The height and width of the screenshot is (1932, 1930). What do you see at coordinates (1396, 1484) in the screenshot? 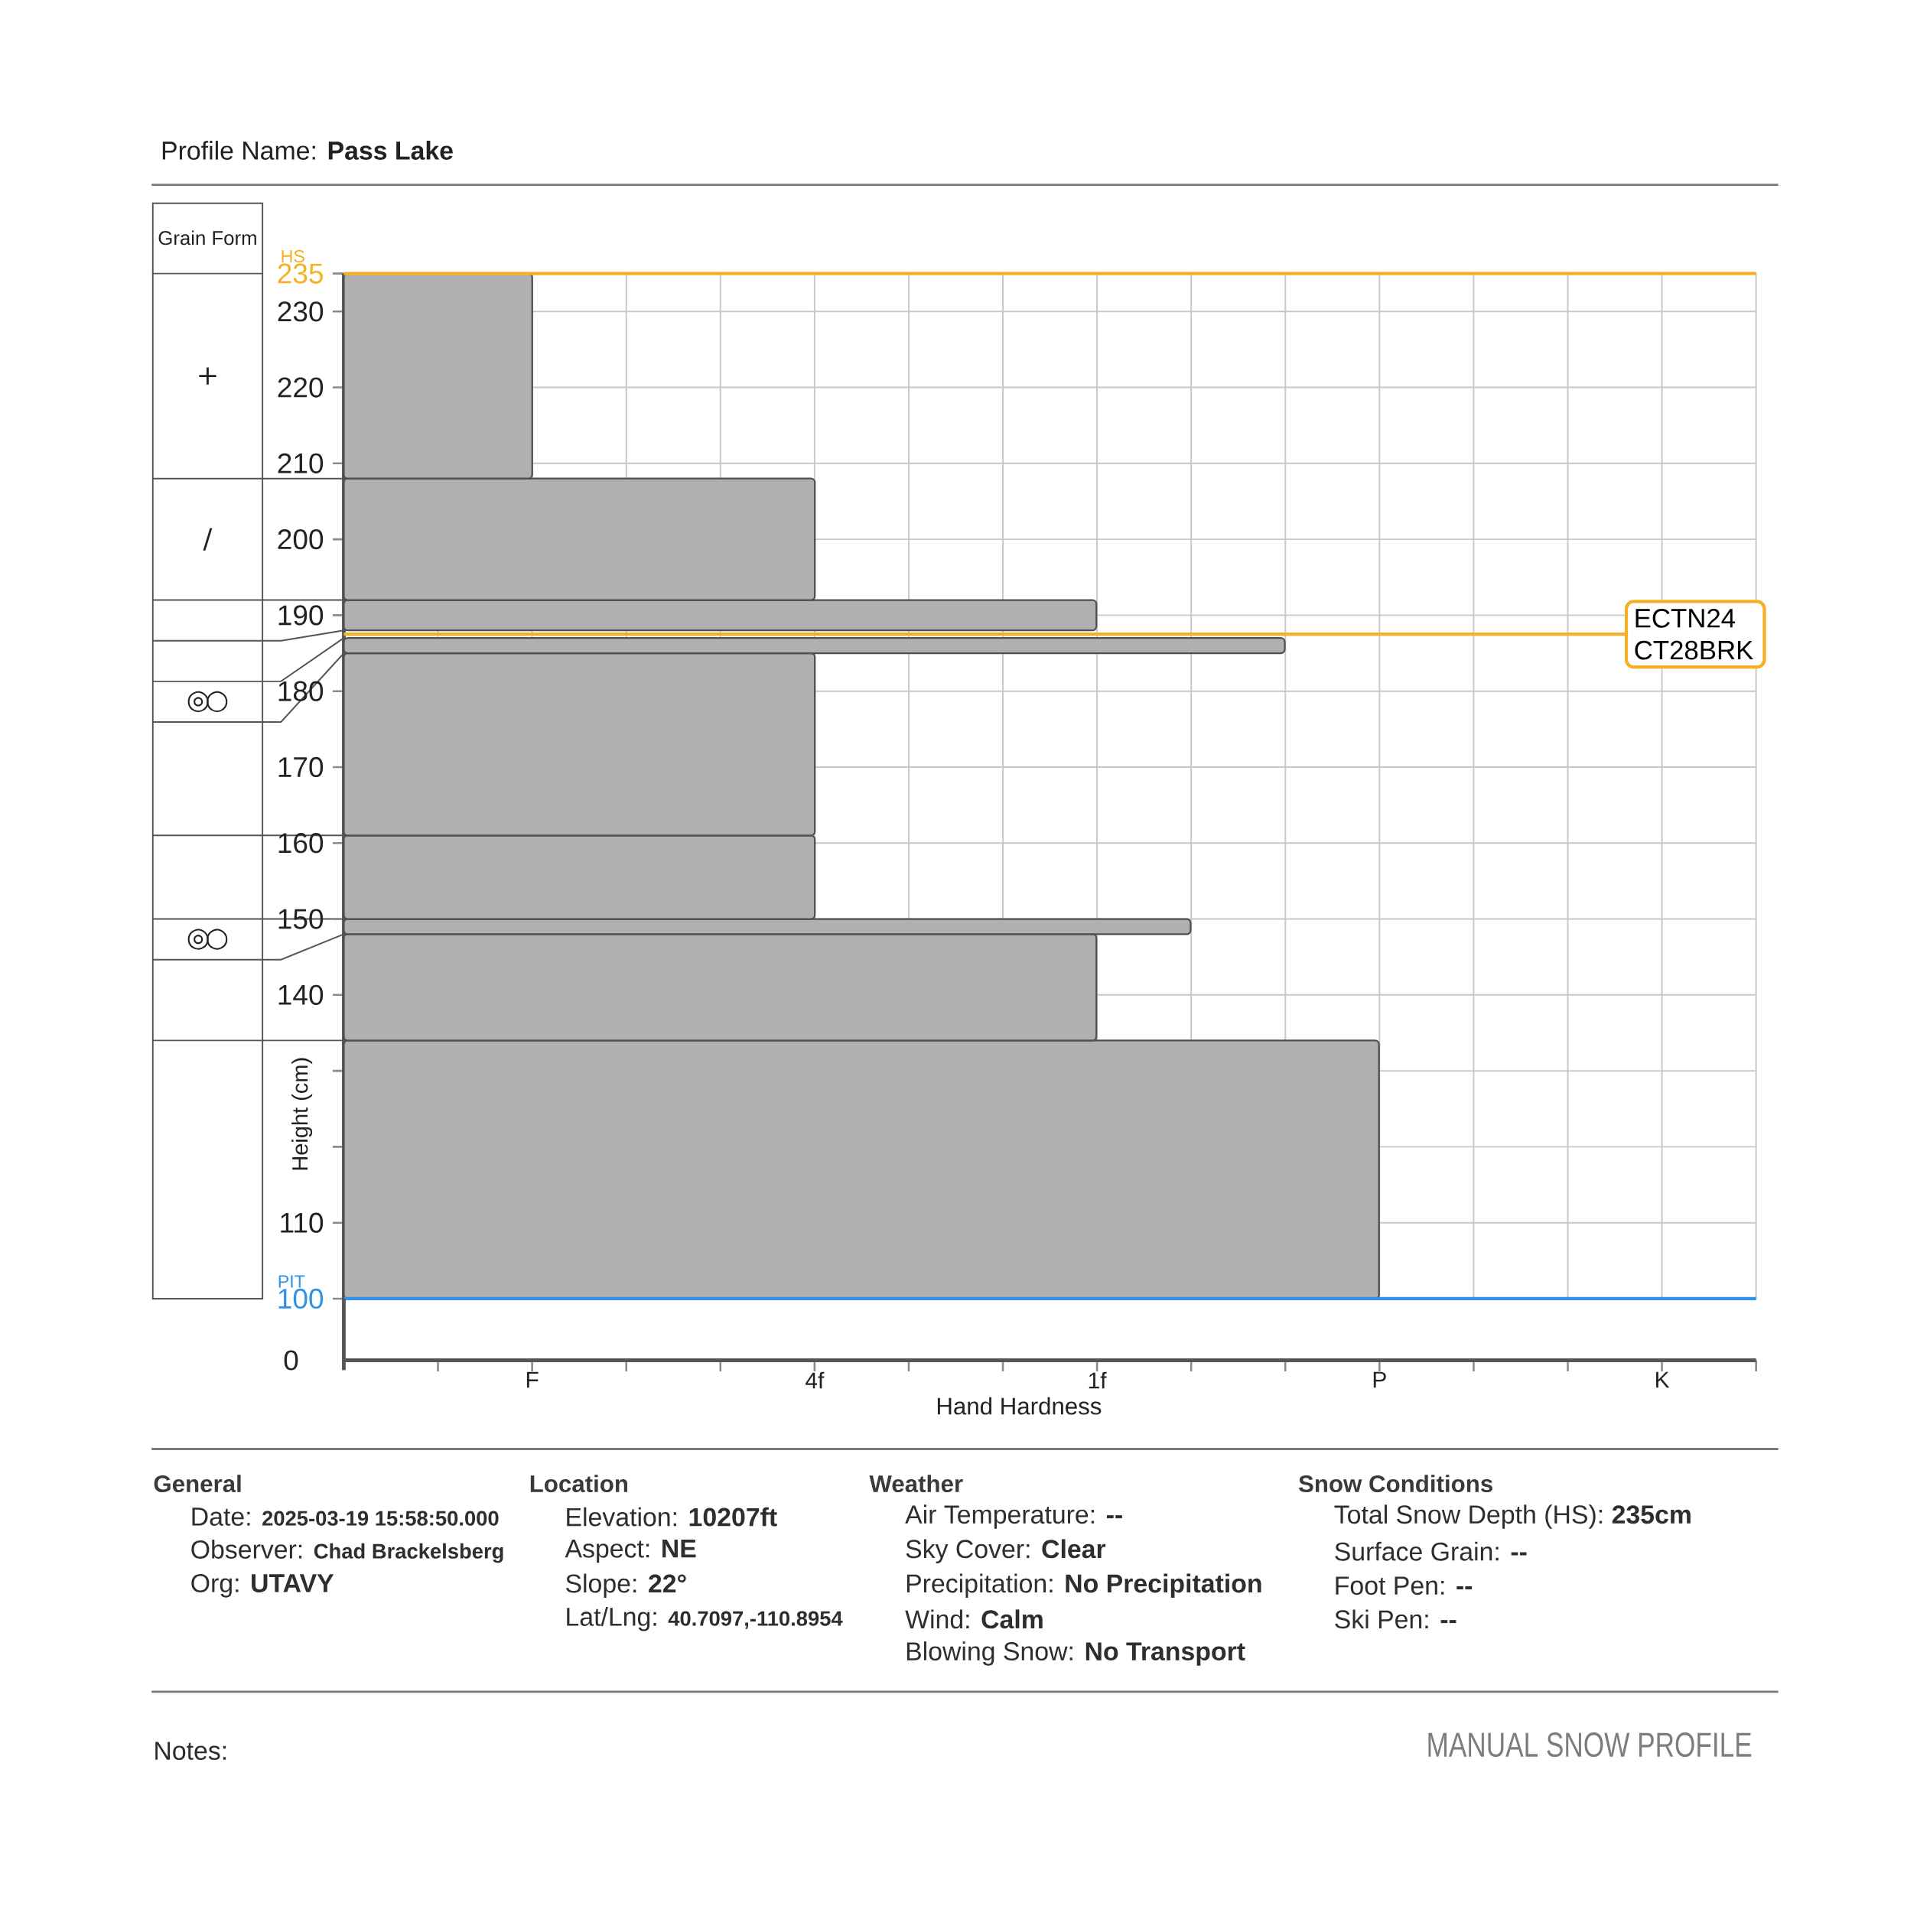
I see `text: Snow Conditions` at bounding box center [1396, 1484].